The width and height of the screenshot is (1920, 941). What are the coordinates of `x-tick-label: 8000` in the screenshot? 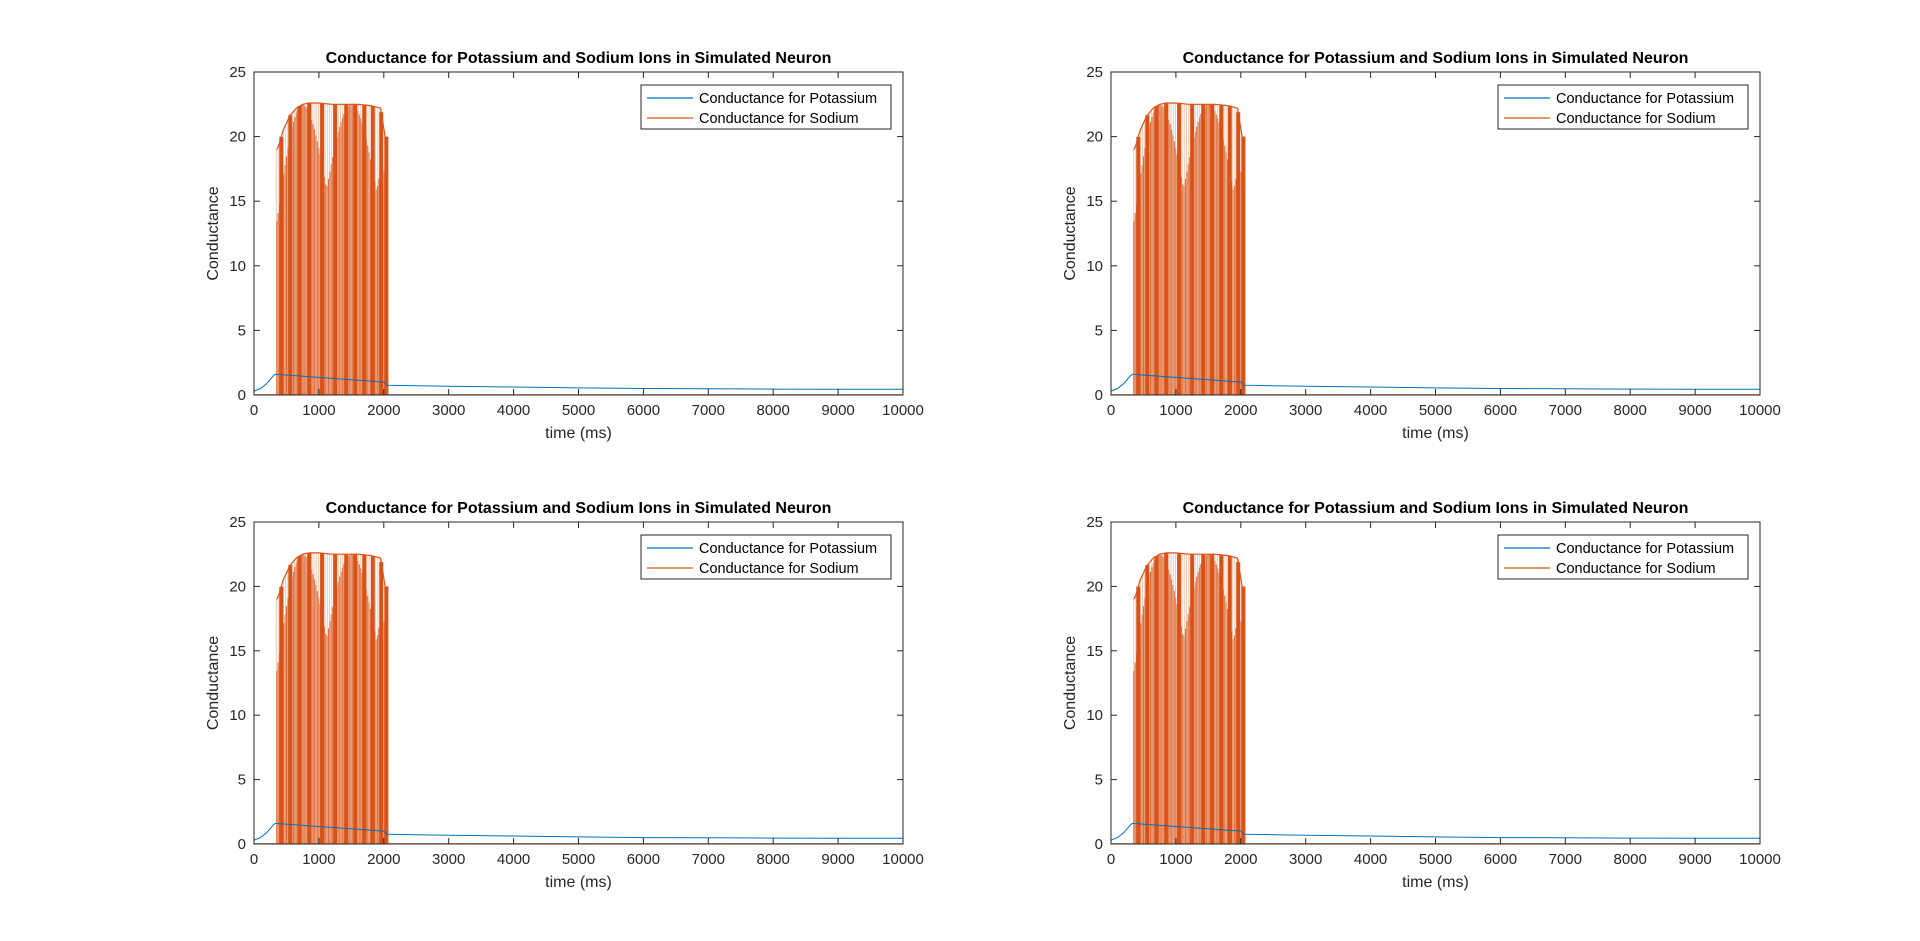 It's located at (773, 859).